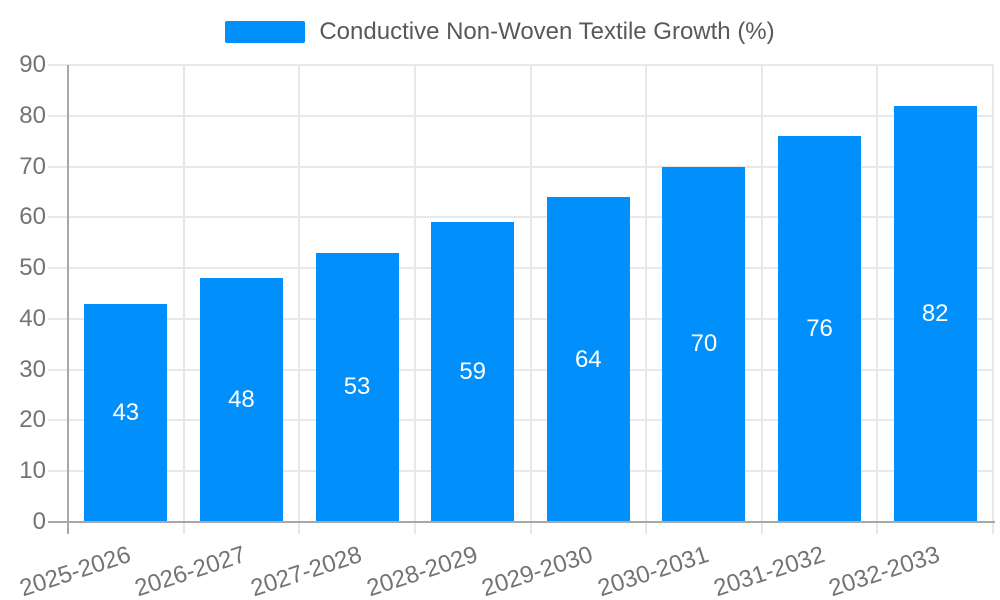  I want to click on bar-value-label: 76, so click(819, 329).